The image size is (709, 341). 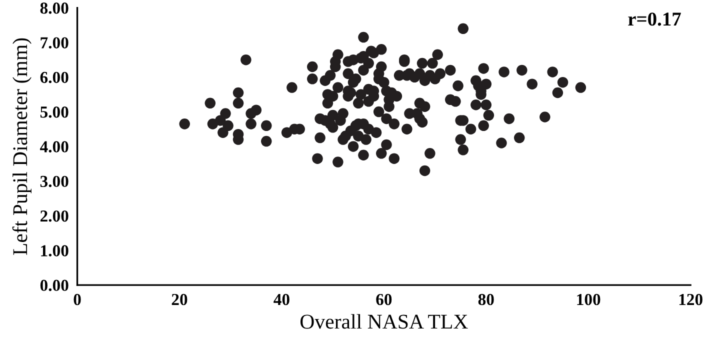 What do you see at coordinates (54, 146) in the screenshot?
I see `y-tick-label: 4.00` at bounding box center [54, 146].